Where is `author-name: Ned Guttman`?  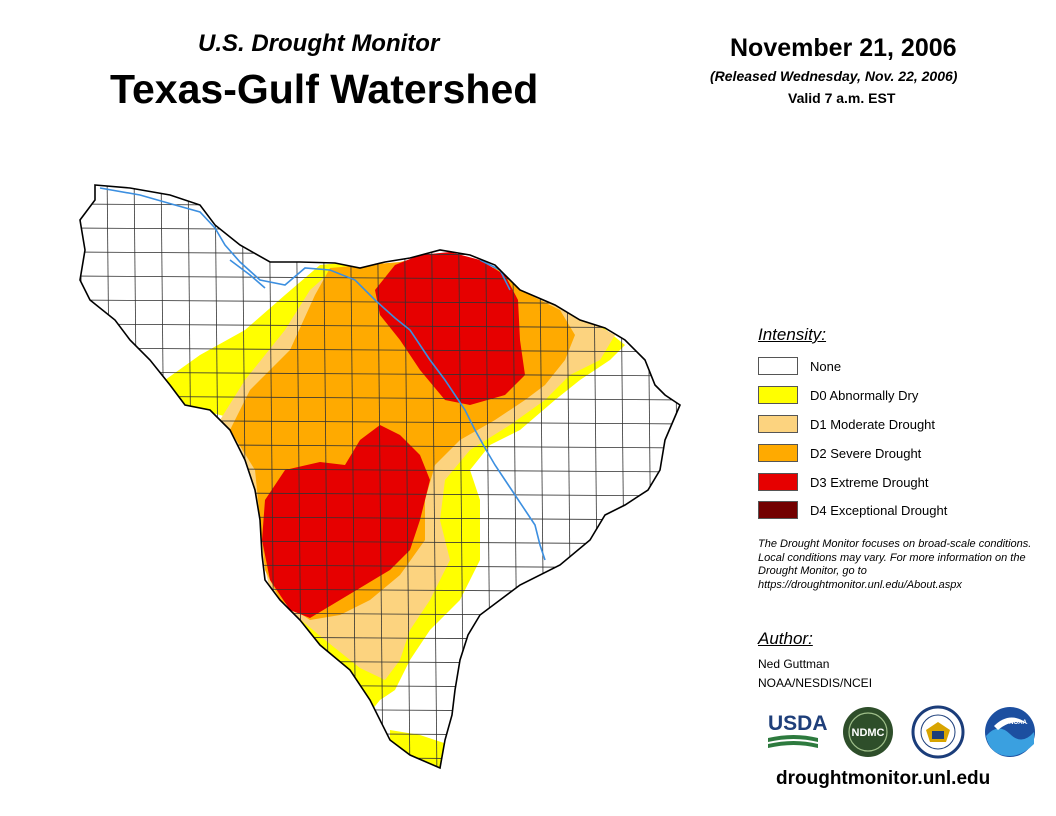 author-name: Ned Guttman is located at coordinates (794, 664).